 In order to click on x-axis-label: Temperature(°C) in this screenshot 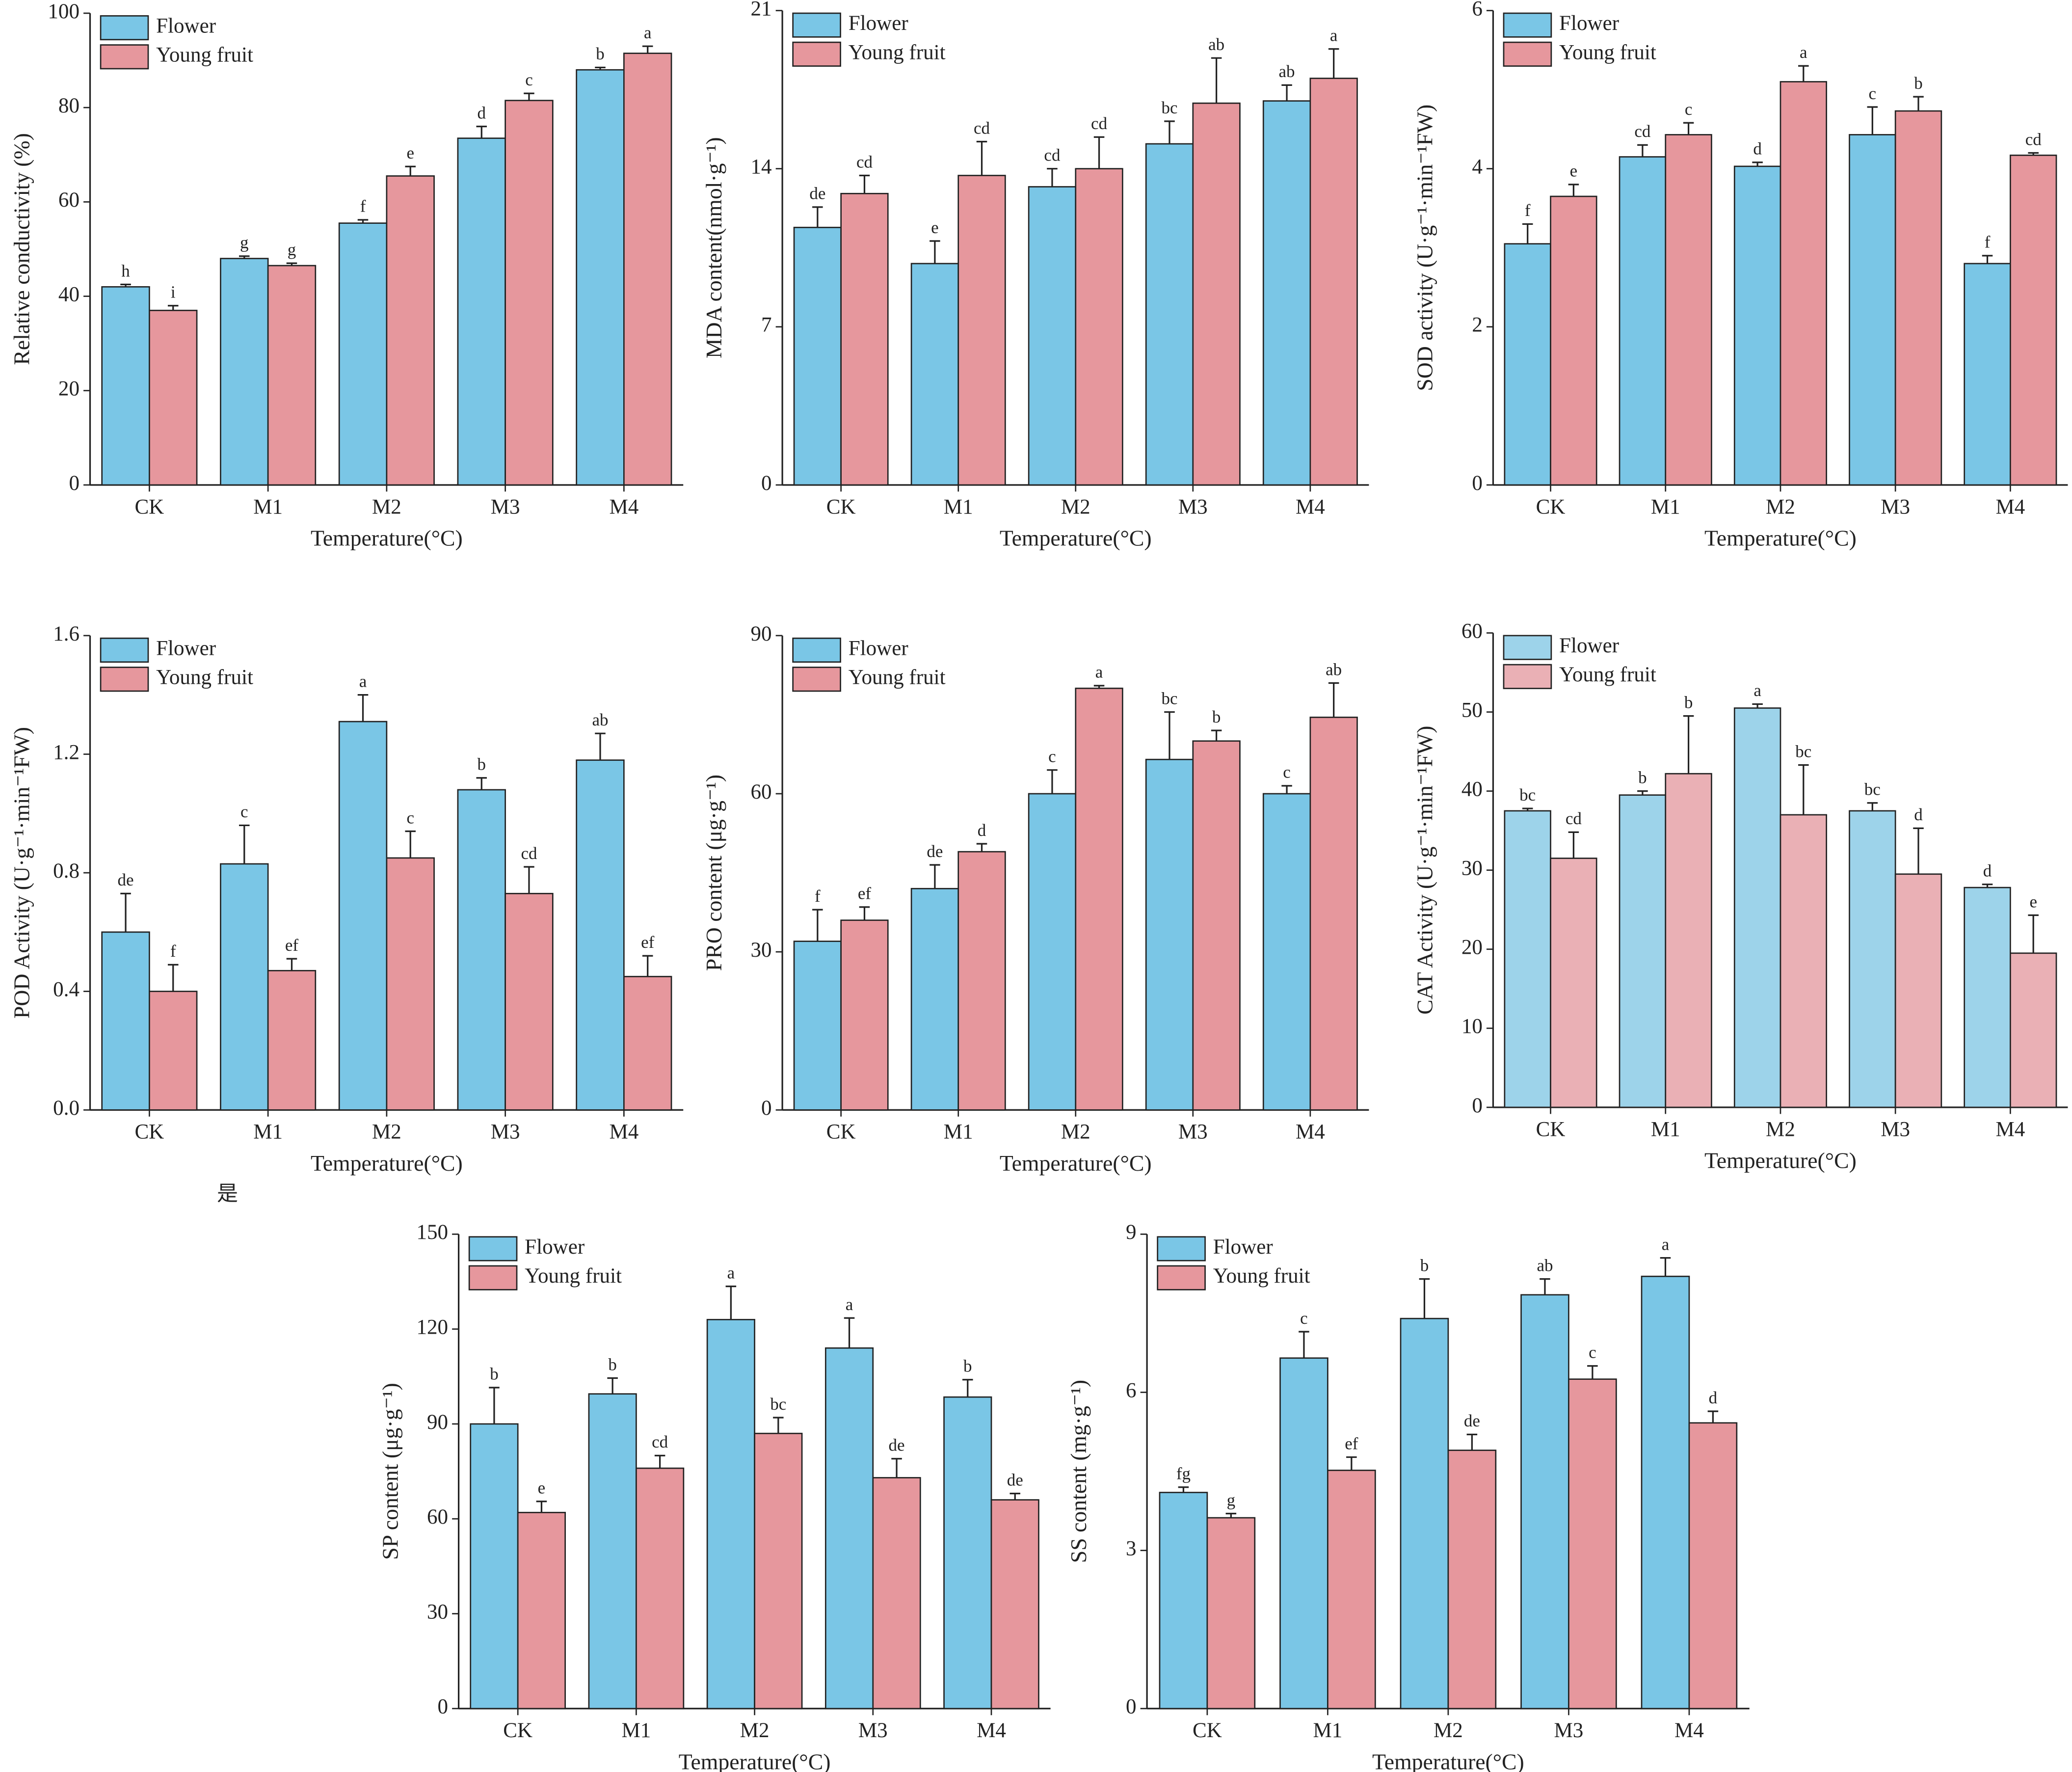, I will do `click(1781, 538)`.